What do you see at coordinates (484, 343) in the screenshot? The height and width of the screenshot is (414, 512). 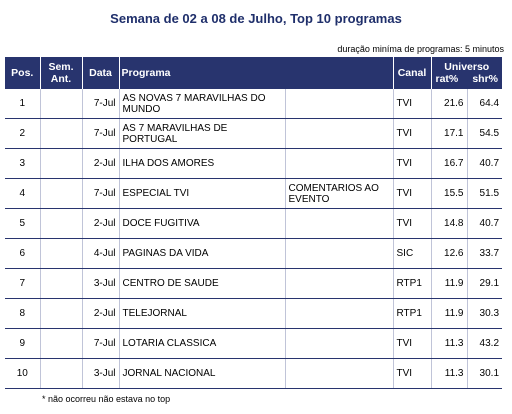 I see `cell-shr: 43.2` at bounding box center [484, 343].